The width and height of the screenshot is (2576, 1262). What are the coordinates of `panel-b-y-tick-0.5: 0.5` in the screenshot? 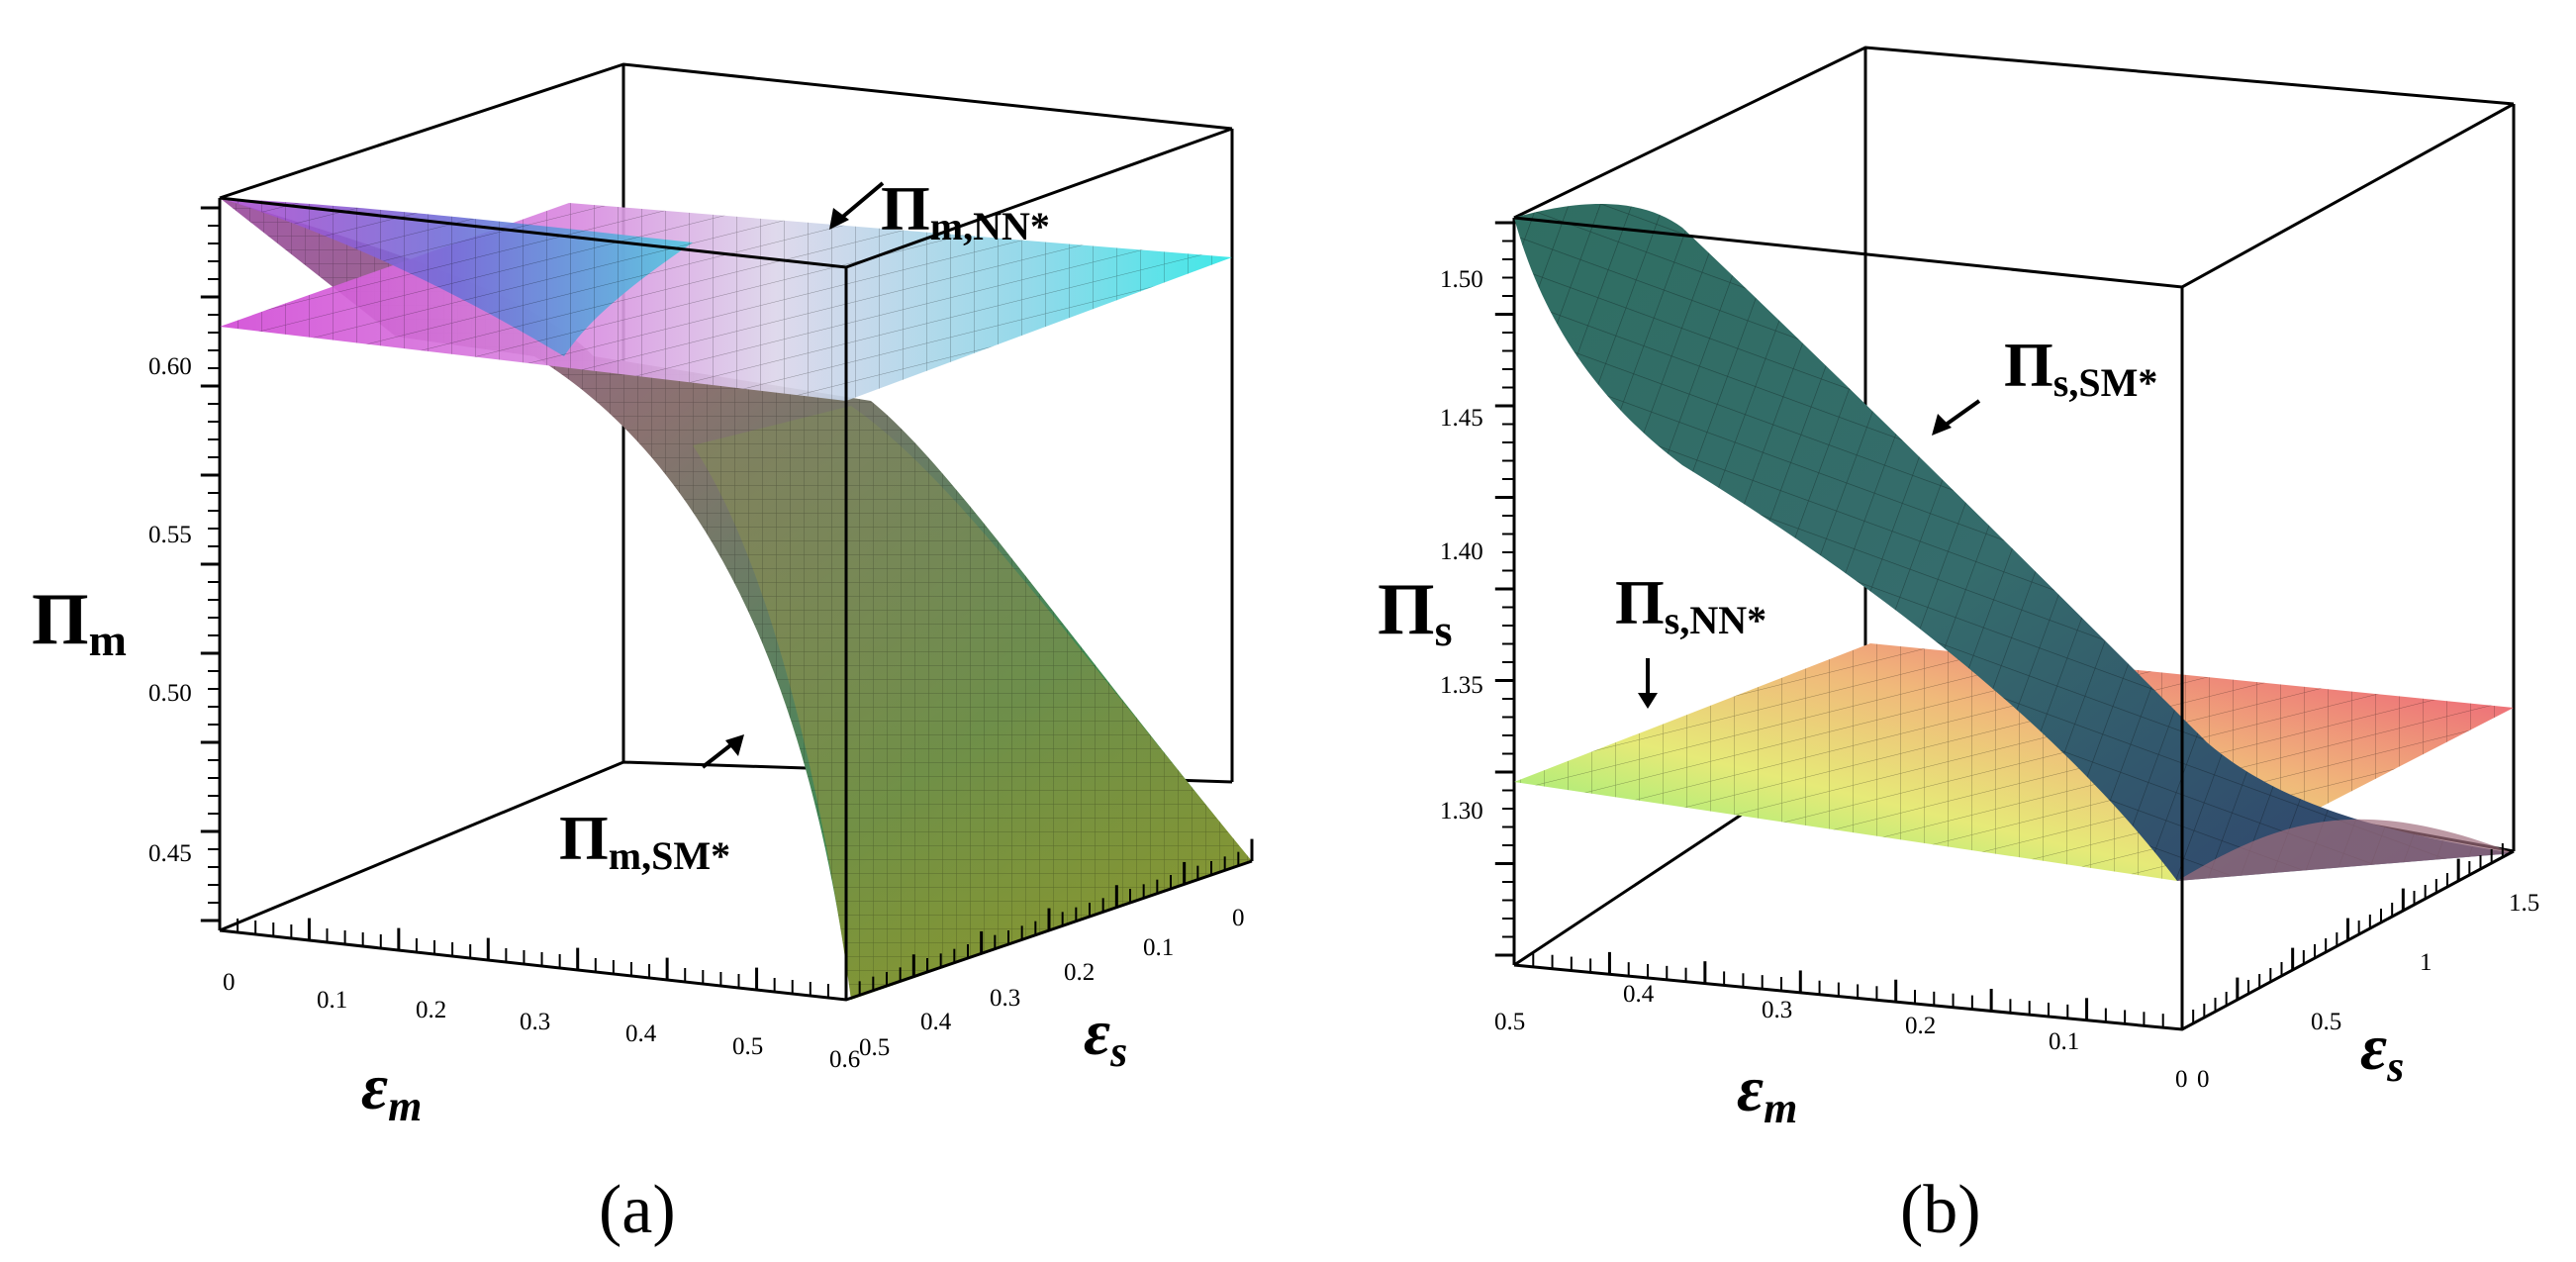 It's located at (2326, 1022).